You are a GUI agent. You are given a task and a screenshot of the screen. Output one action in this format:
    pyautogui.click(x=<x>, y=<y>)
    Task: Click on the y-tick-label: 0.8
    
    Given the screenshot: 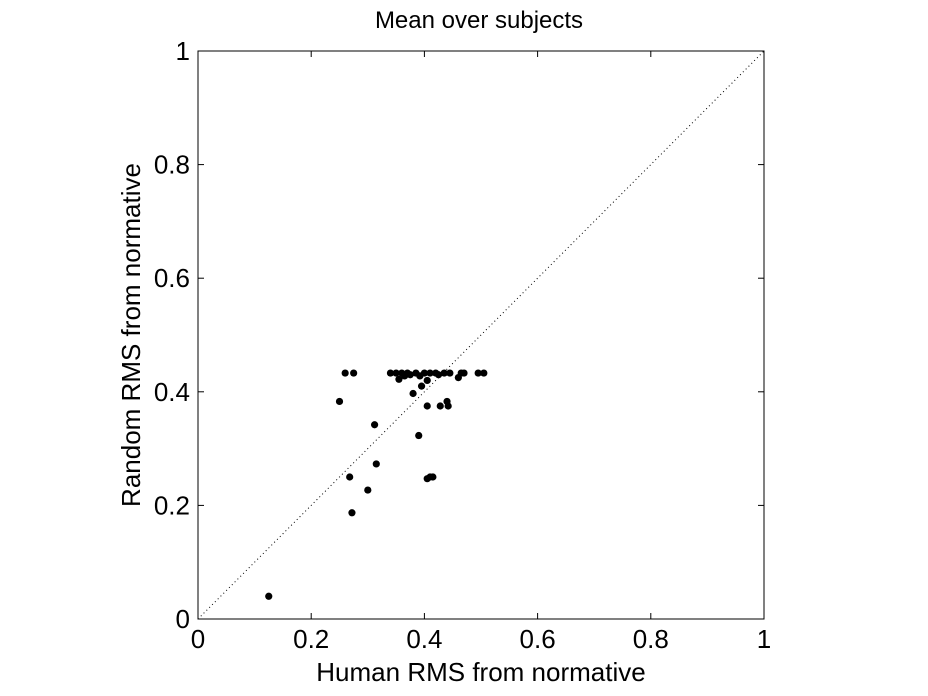 What is the action you would take?
    pyautogui.click(x=172, y=165)
    